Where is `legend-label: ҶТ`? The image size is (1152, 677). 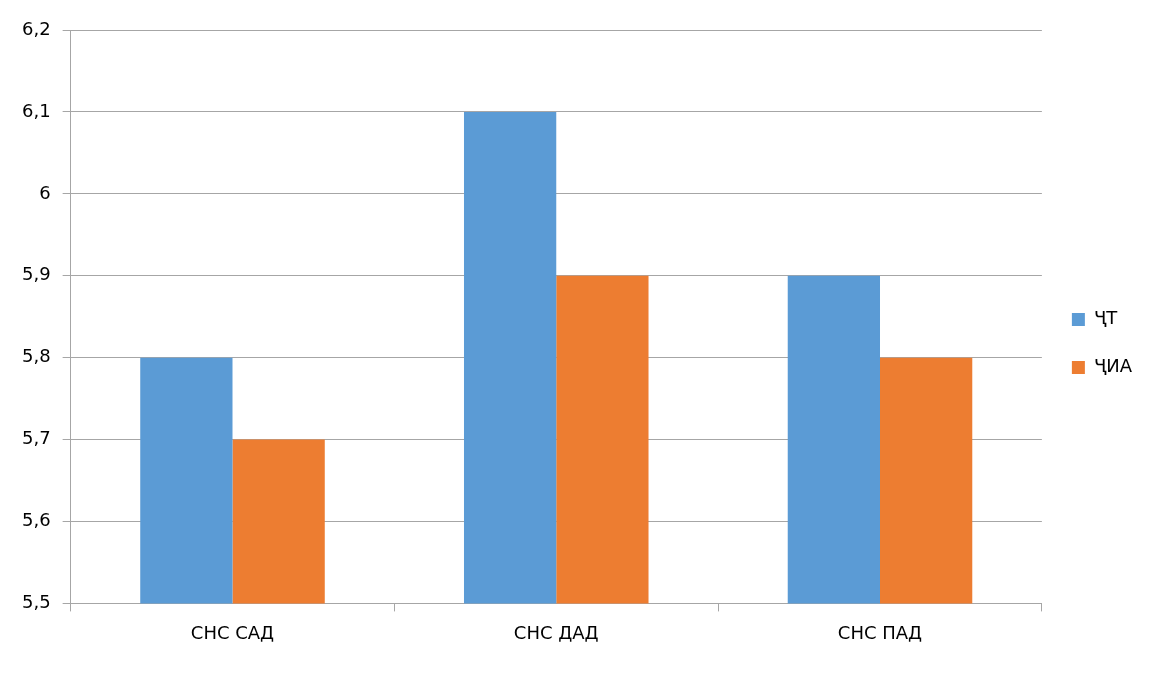 legend-label: ҶТ is located at coordinates (1106, 318).